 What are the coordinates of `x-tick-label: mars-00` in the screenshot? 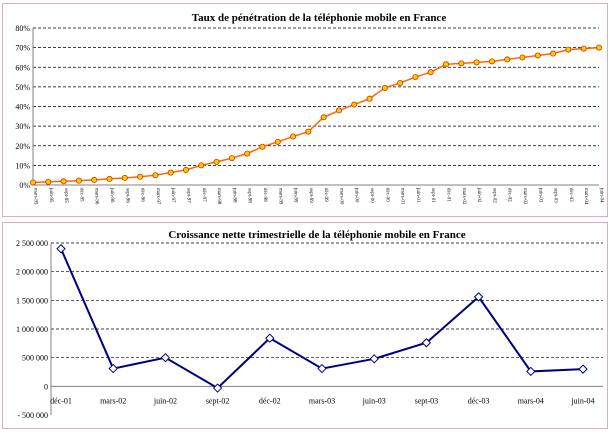 It's located at (340, 196).